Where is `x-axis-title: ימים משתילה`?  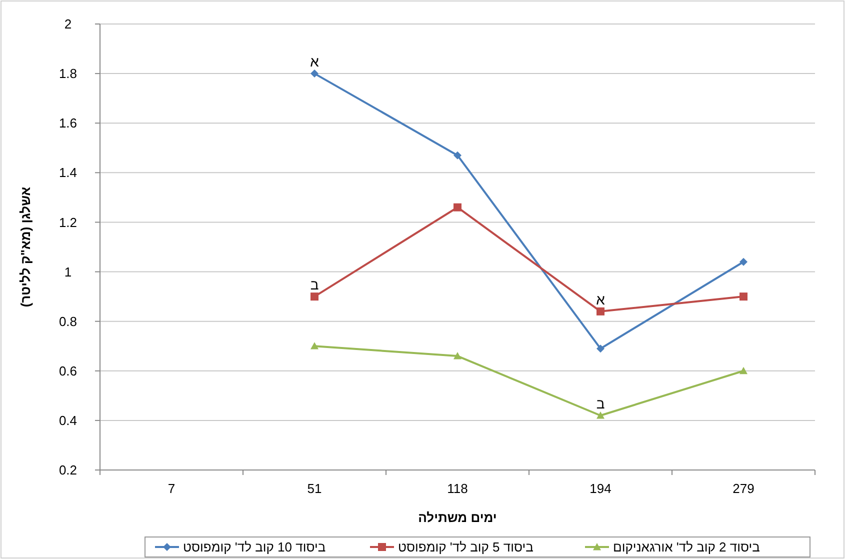 x-axis-title: ימים משתילה is located at coordinates (457, 517).